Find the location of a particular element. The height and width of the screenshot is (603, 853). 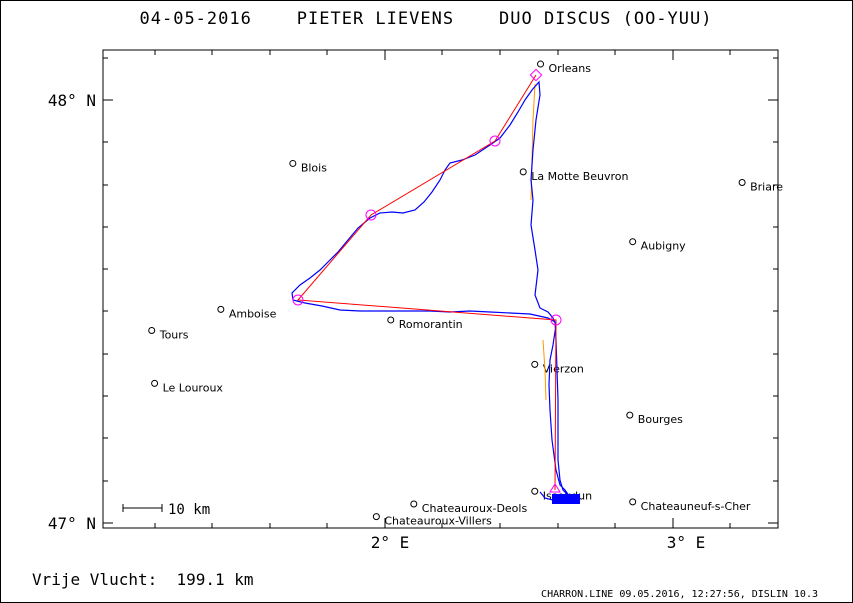

place-label: Aubigny is located at coordinates (663, 246).